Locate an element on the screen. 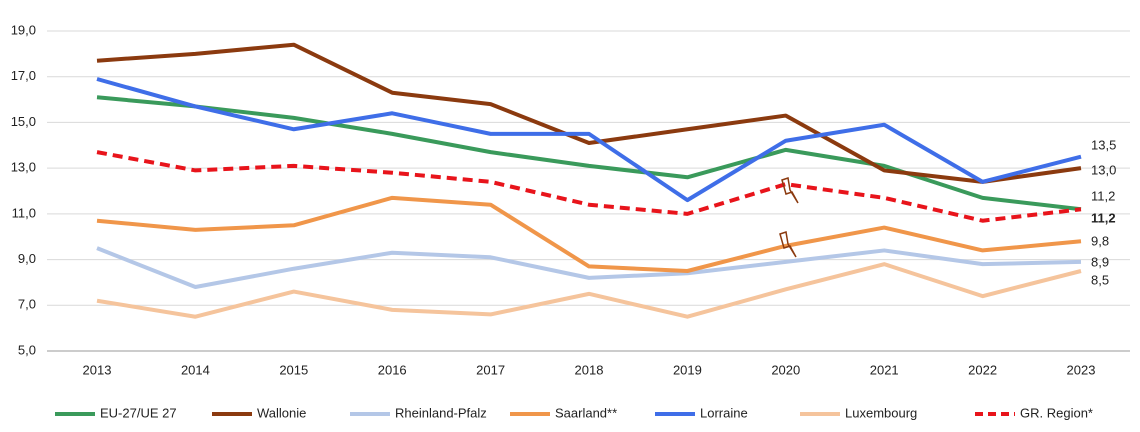  x-tick-label: 2016 is located at coordinates (392, 369).